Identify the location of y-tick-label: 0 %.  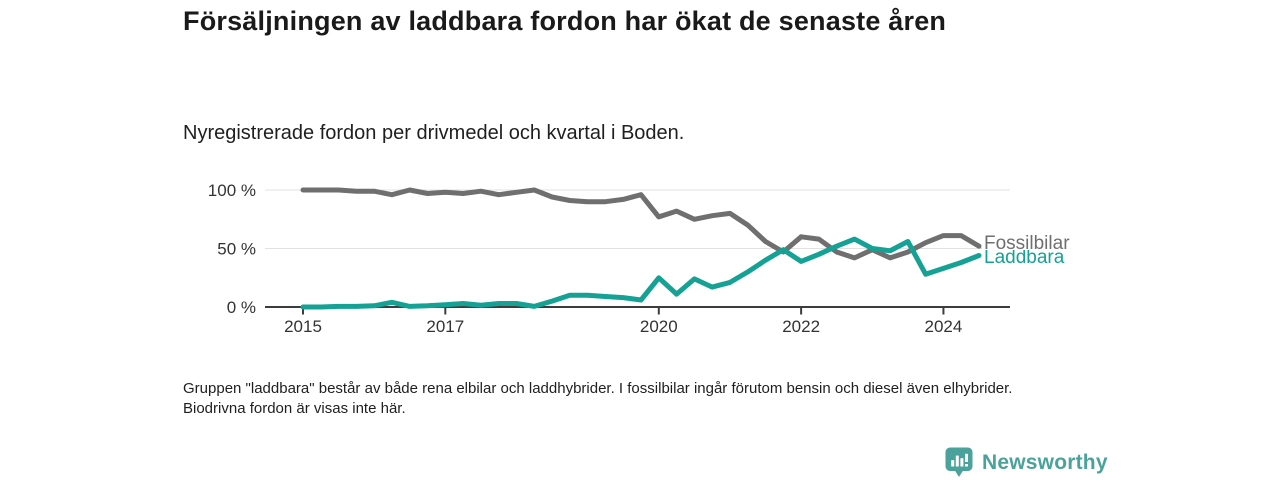
(241, 307).